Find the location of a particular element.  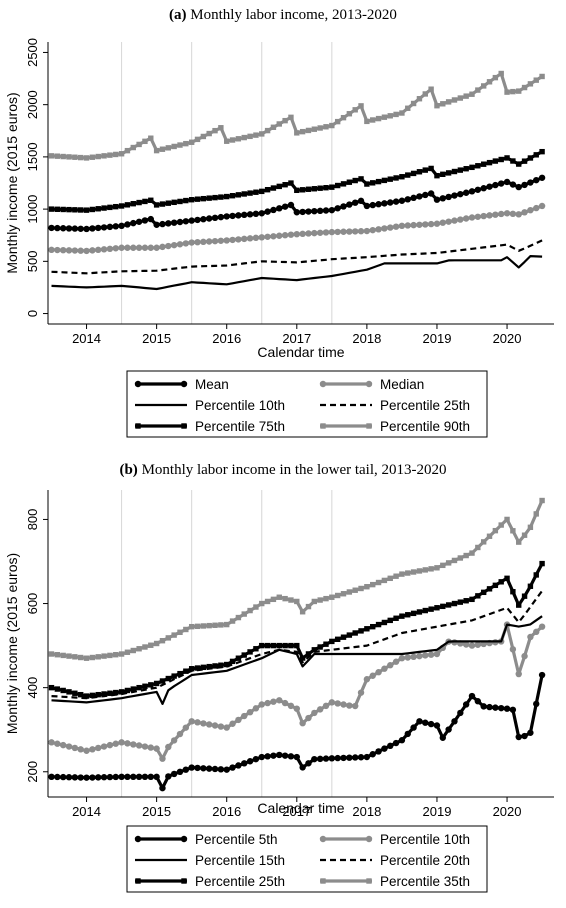

x-axis-label: Calendar time is located at coordinates (300, 352).